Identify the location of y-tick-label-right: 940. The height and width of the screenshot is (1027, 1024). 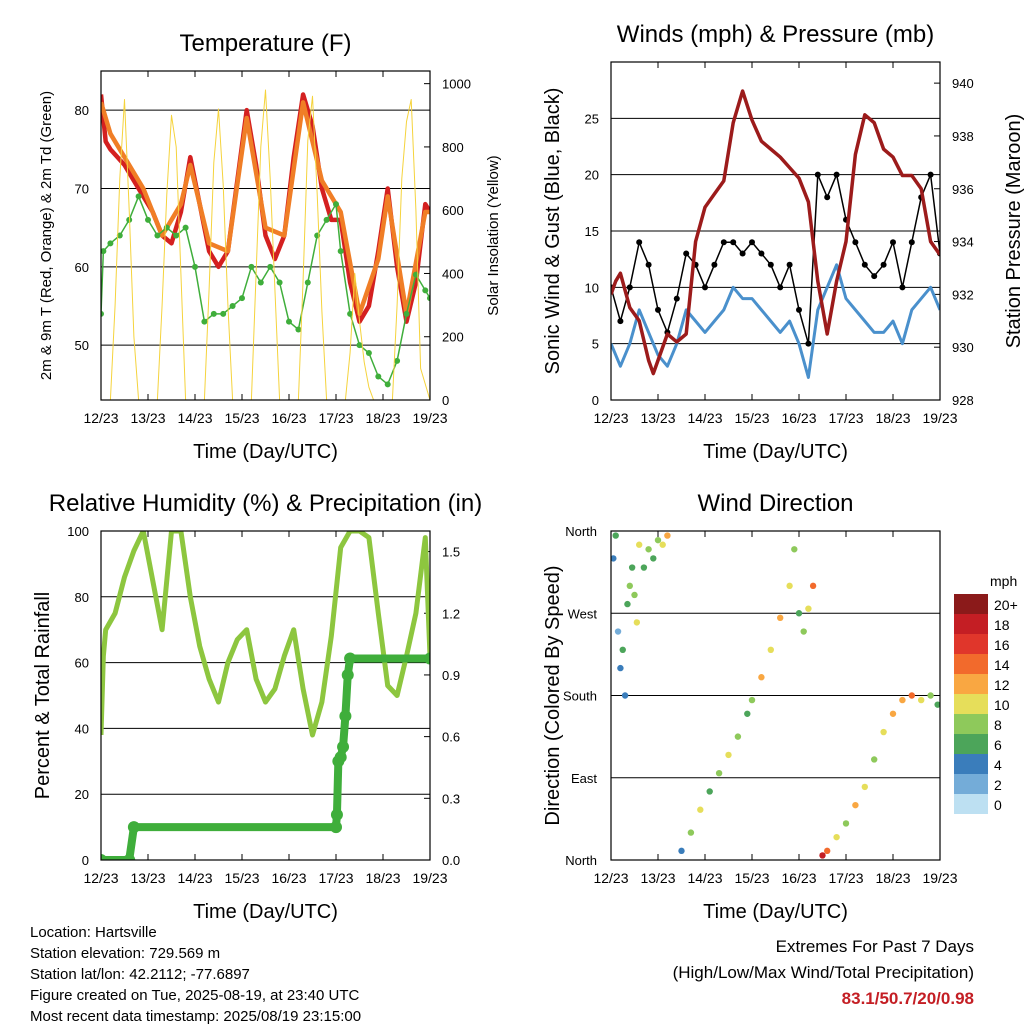
(963, 83).